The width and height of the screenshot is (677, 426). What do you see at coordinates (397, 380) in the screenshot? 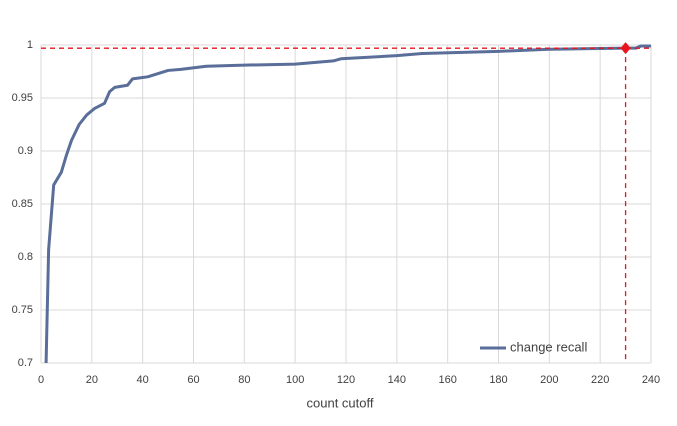
I see `x-tick-label: 140` at bounding box center [397, 380].